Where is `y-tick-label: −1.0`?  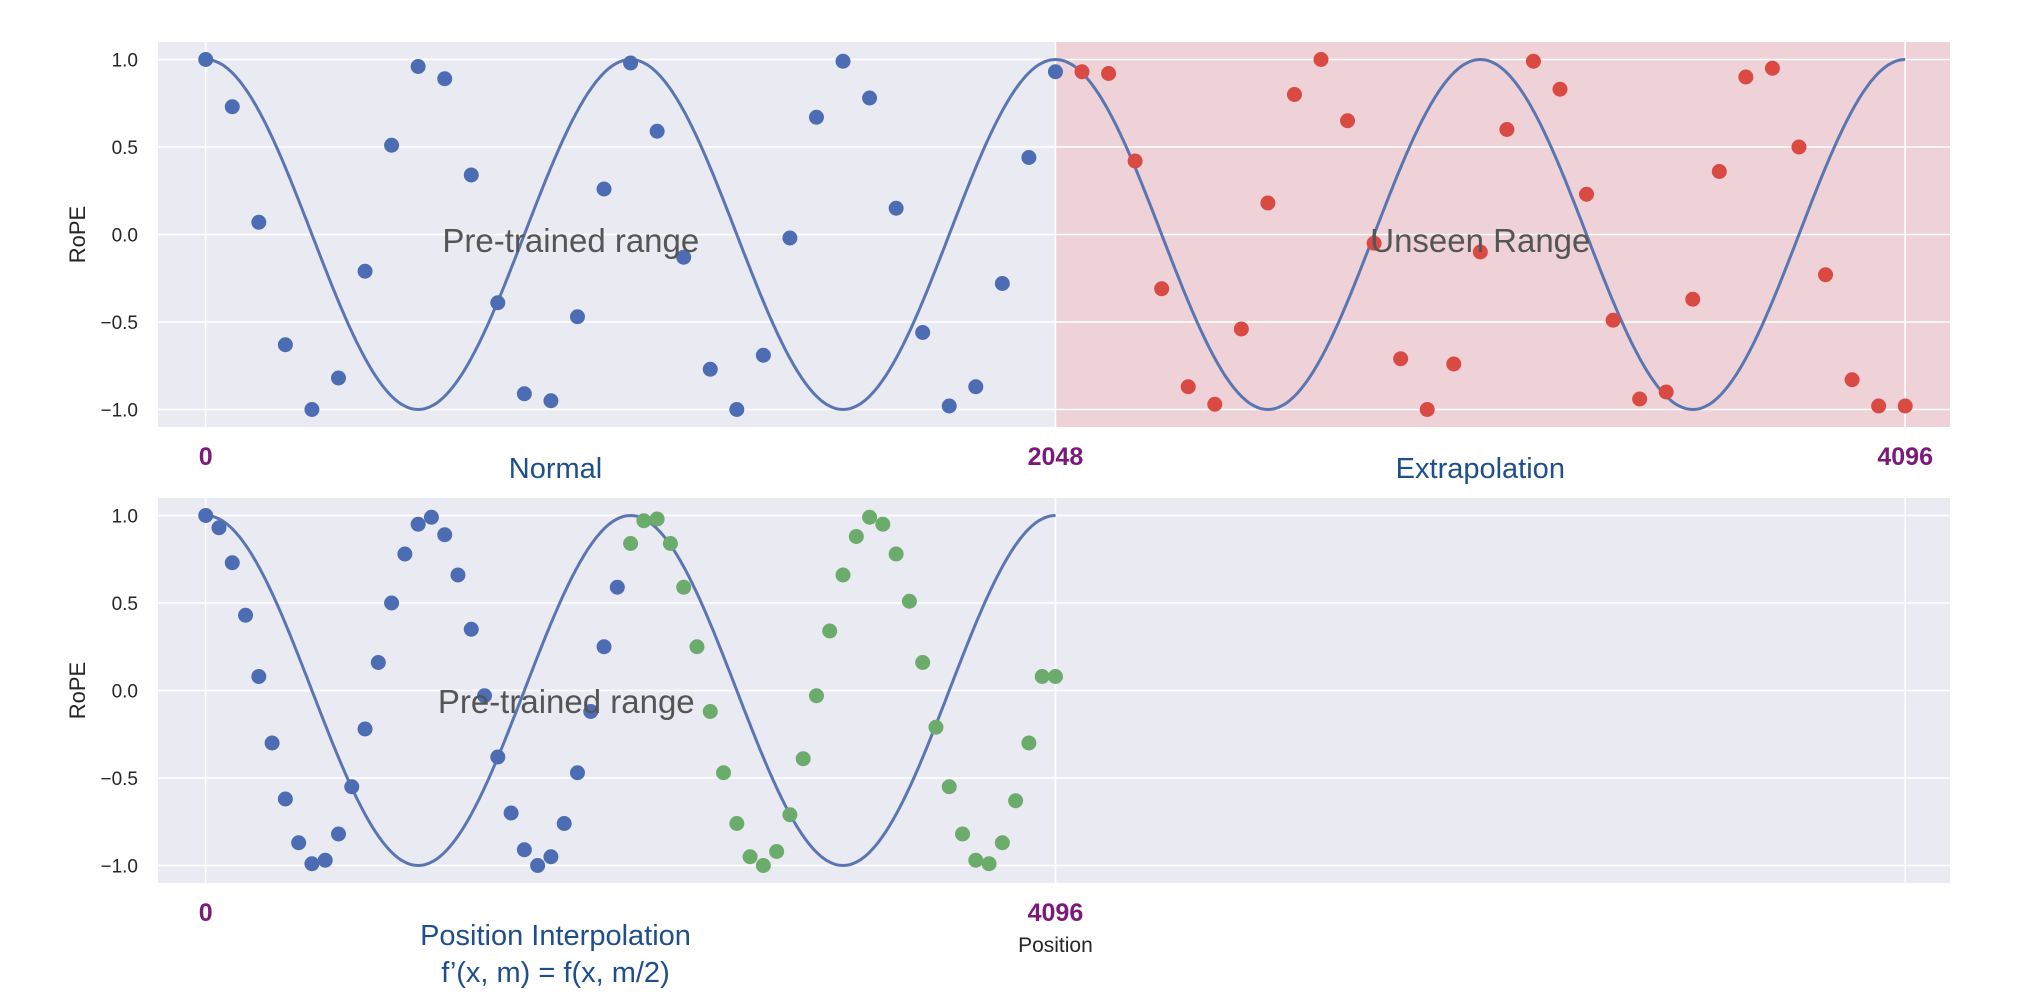
y-tick-label: −1.0 is located at coordinates (119, 411).